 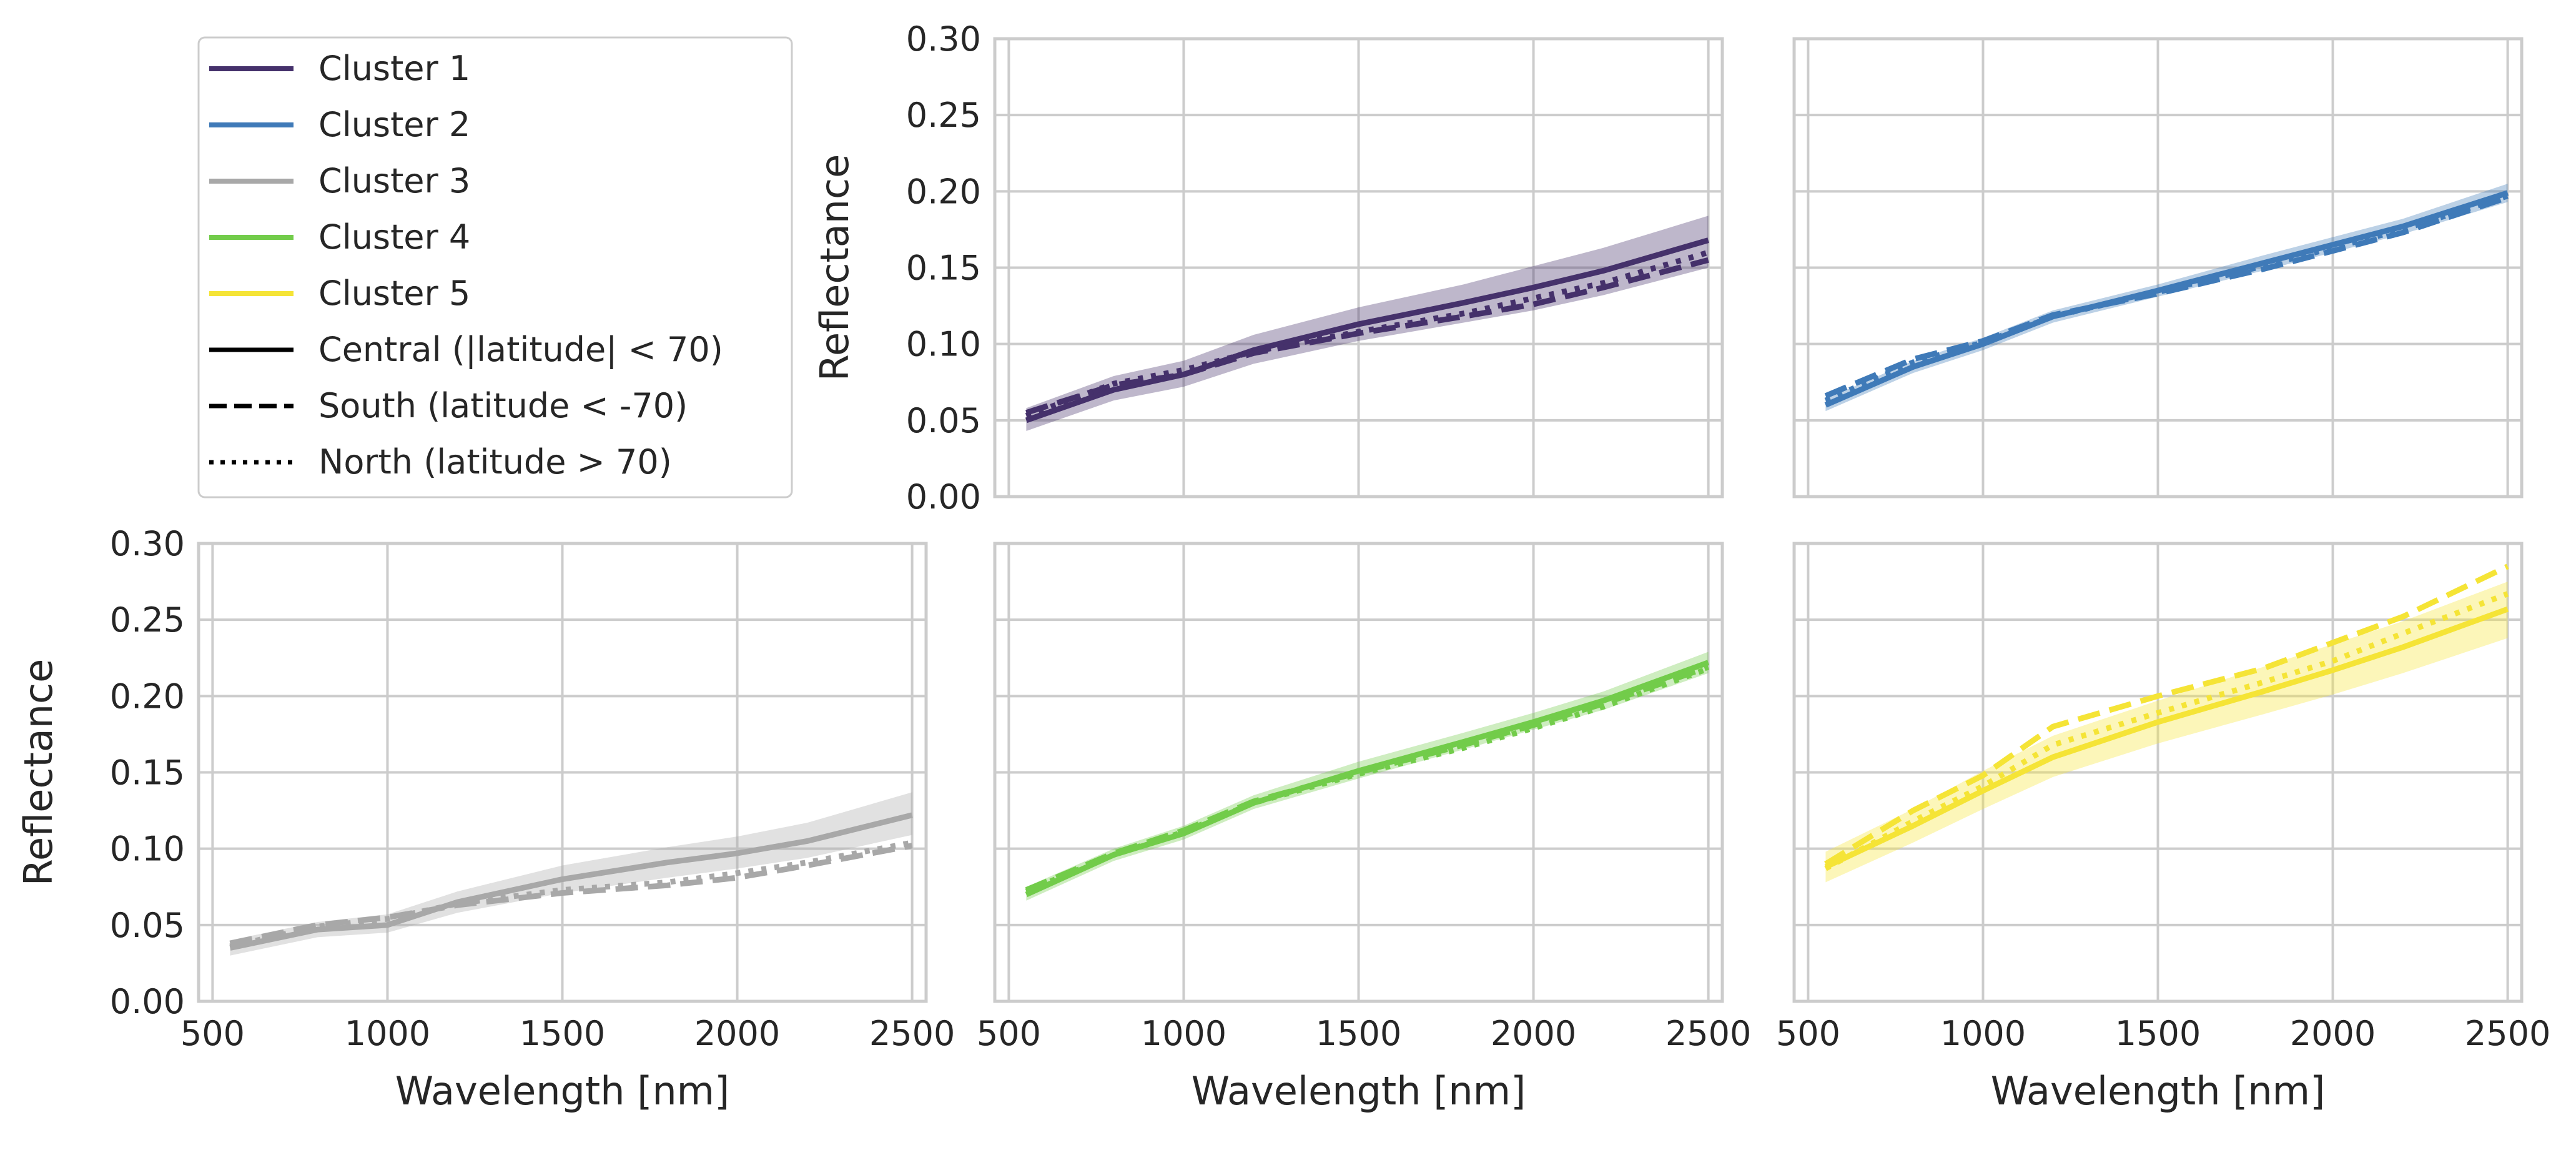 I want to click on panel-cluster-5: 500 1000 1500 2000 2500 Wavelength [nm], so click(x=2163, y=828).